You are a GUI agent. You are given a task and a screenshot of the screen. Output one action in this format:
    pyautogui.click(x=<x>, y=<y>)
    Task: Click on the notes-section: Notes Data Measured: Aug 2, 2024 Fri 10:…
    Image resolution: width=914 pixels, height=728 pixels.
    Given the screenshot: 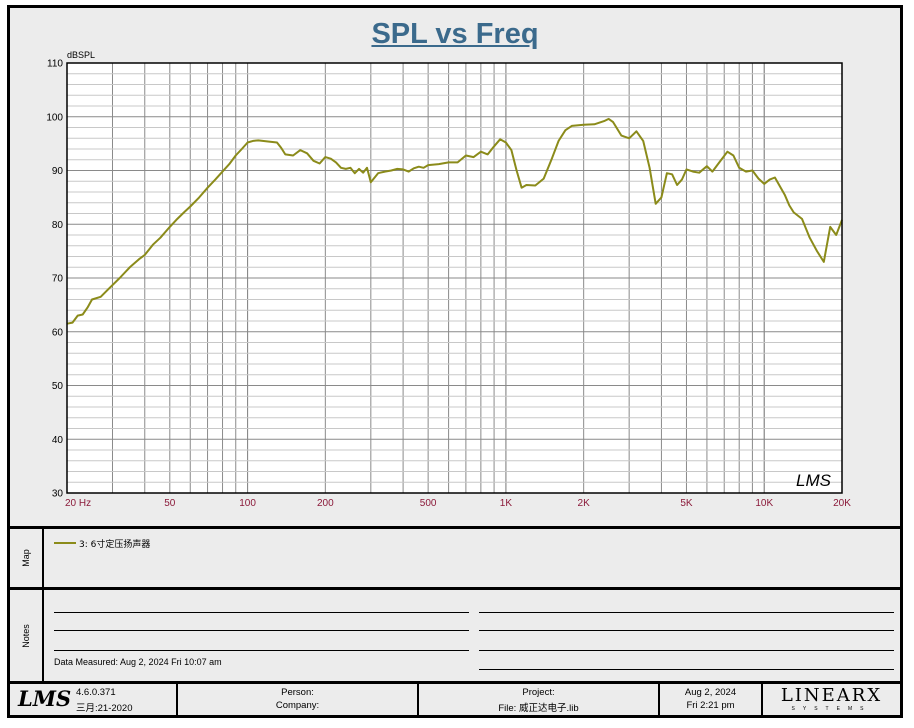 What is the action you would take?
    pyautogui.click(x=455, y=635)
    